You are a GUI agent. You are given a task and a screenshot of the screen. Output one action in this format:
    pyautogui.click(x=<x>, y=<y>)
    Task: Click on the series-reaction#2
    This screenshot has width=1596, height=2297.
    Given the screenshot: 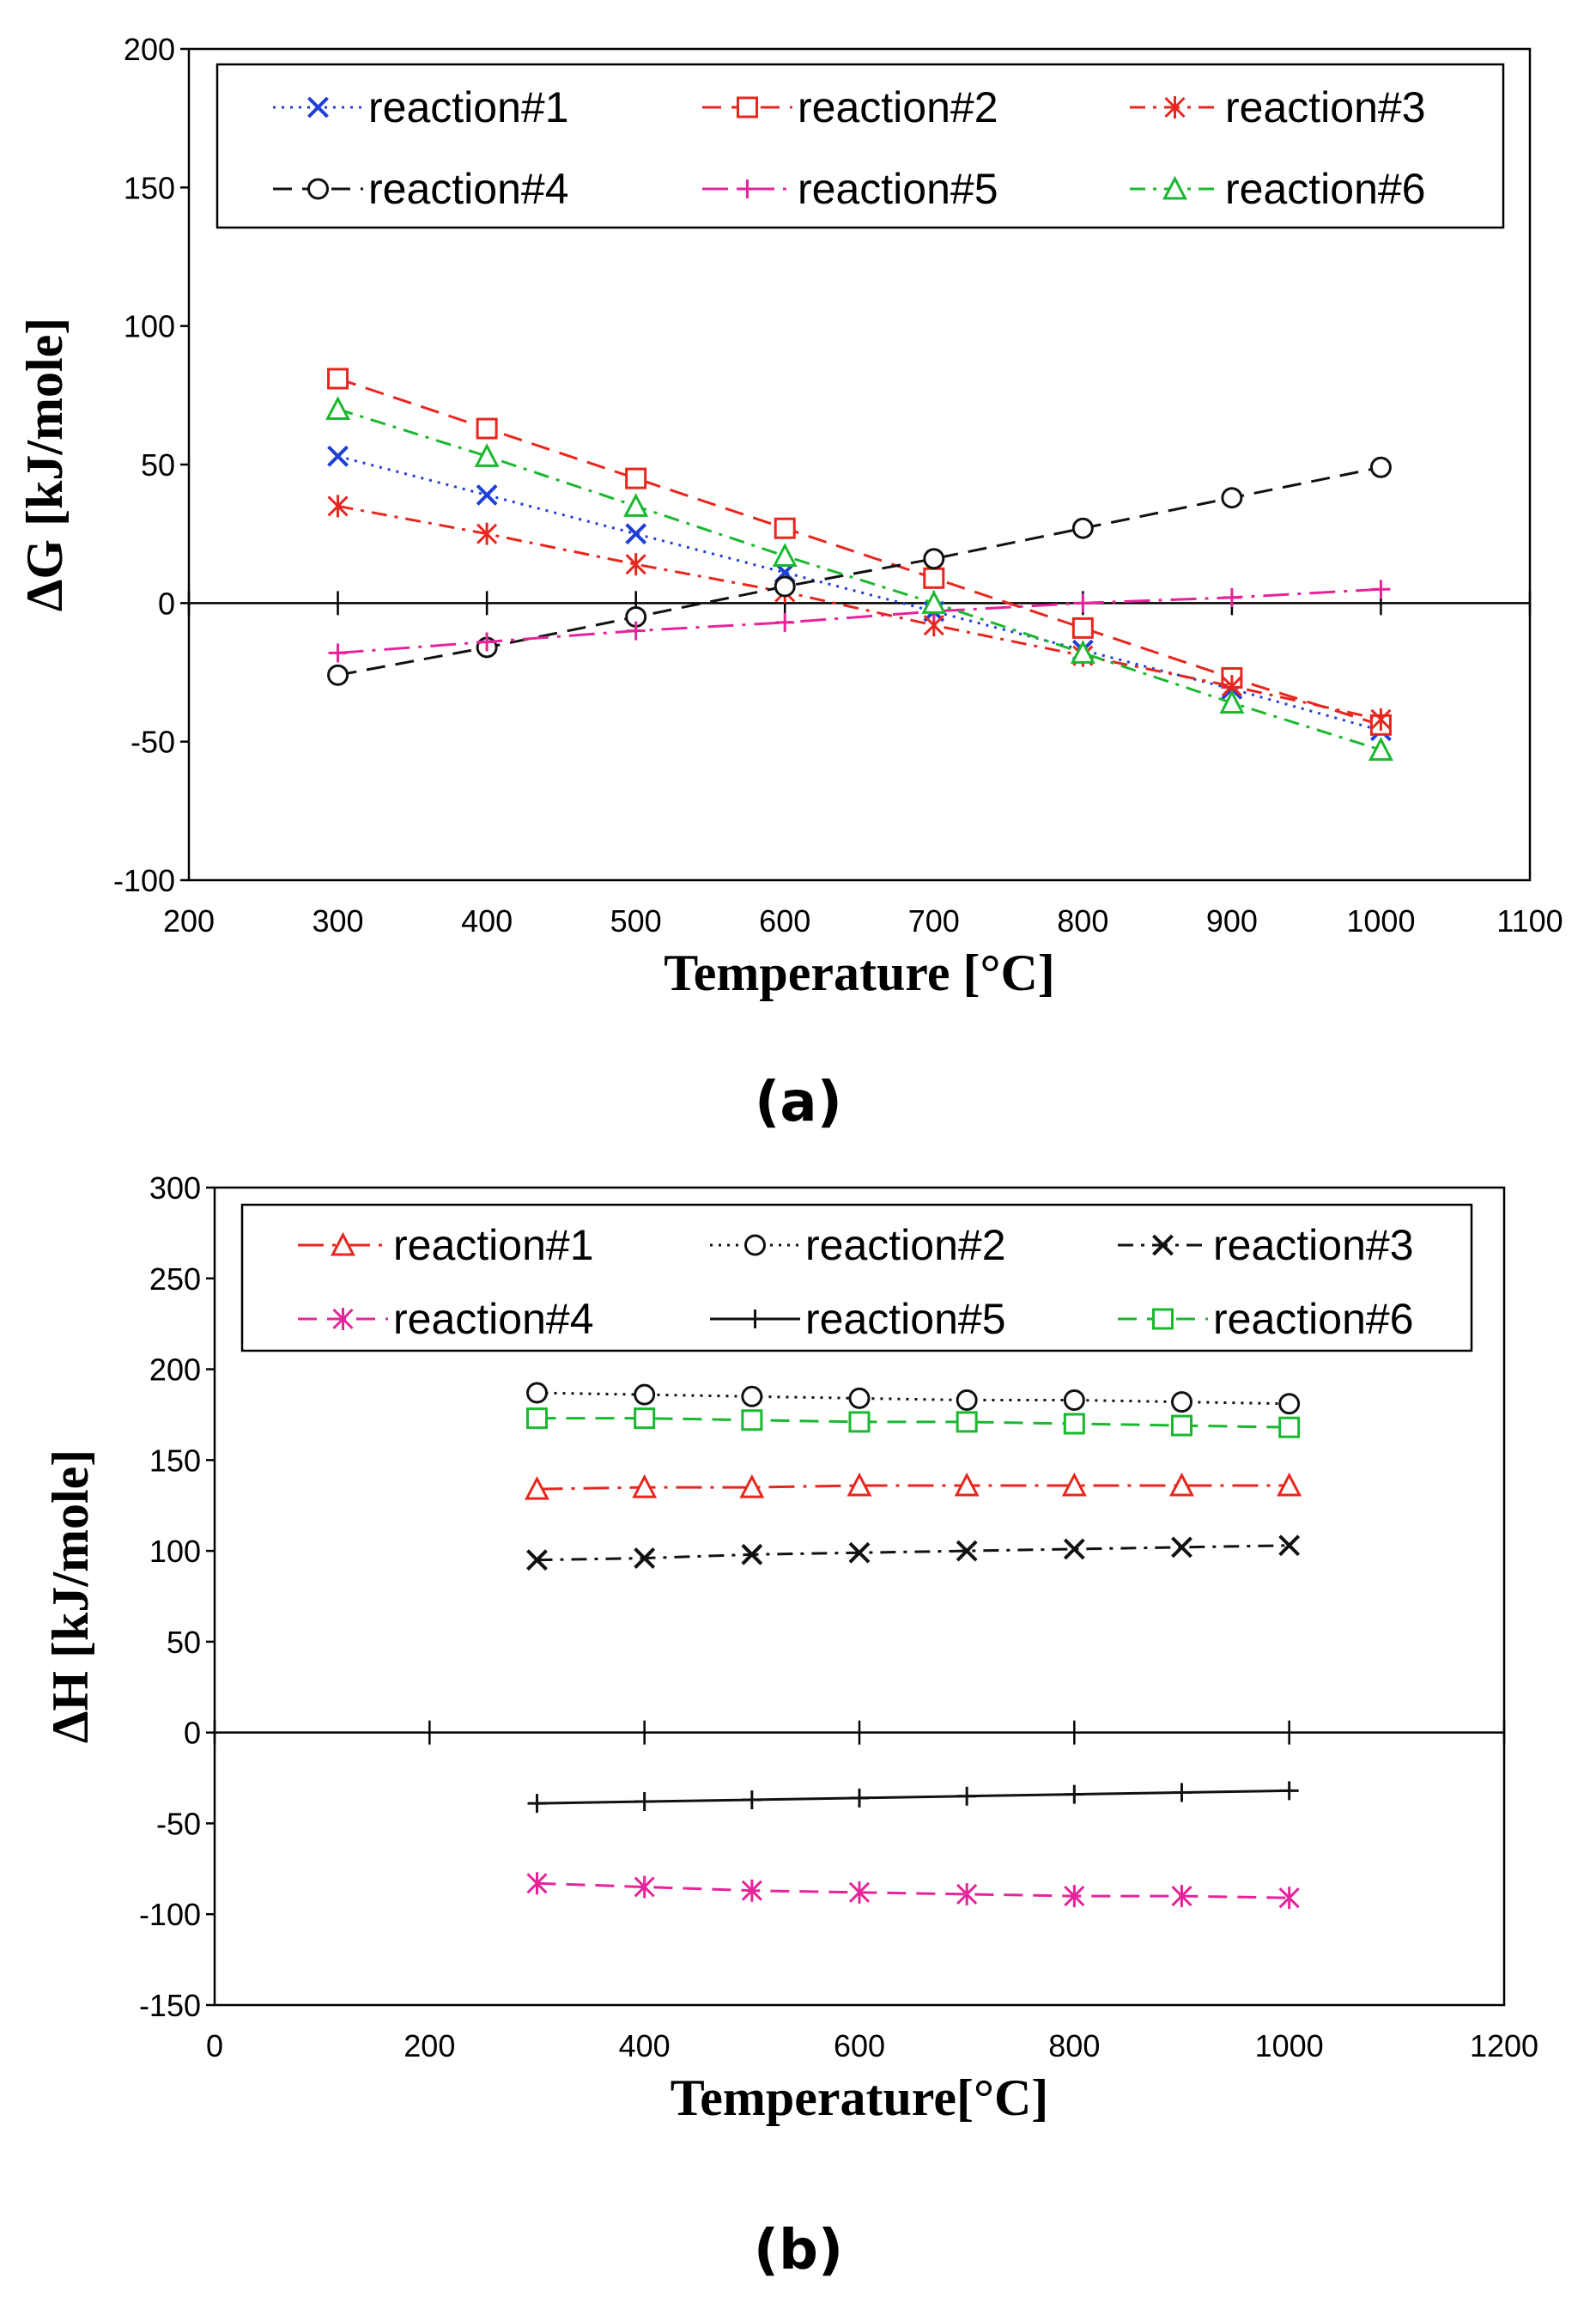 What is the action you would take?
    pyautogui.click(x=913, y=1398)
    